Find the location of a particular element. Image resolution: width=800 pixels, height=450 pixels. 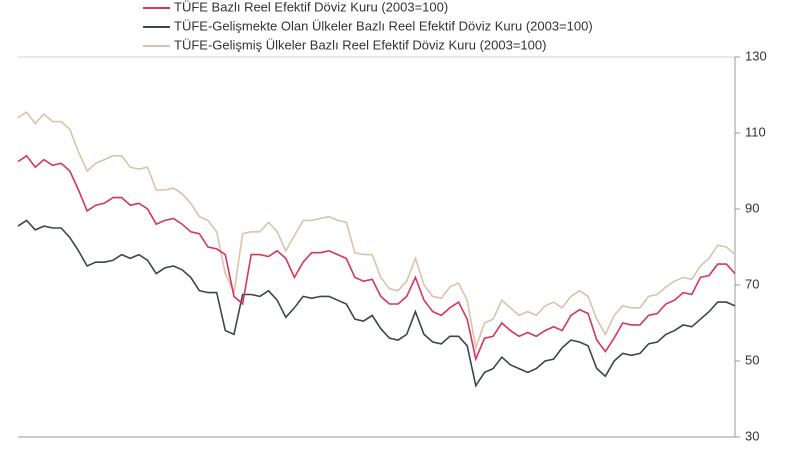

y-tick-label: 70 is located at coordinates (752, 283).